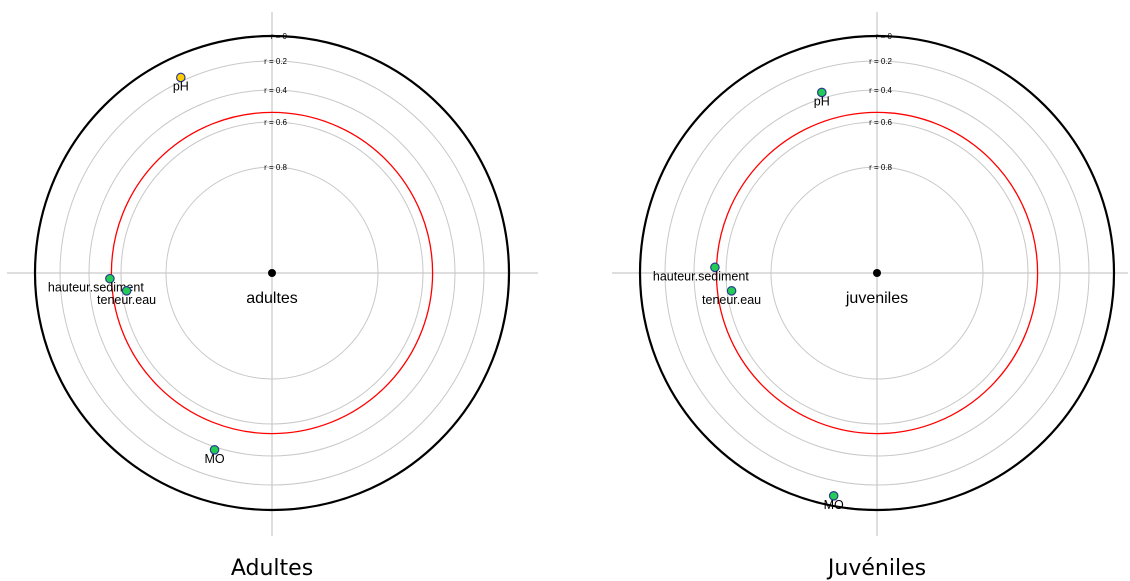  What do you see at coordinates (876, 298) in the screenshot?
I see `center-label: juveniles` at bounding box center [876, 298].